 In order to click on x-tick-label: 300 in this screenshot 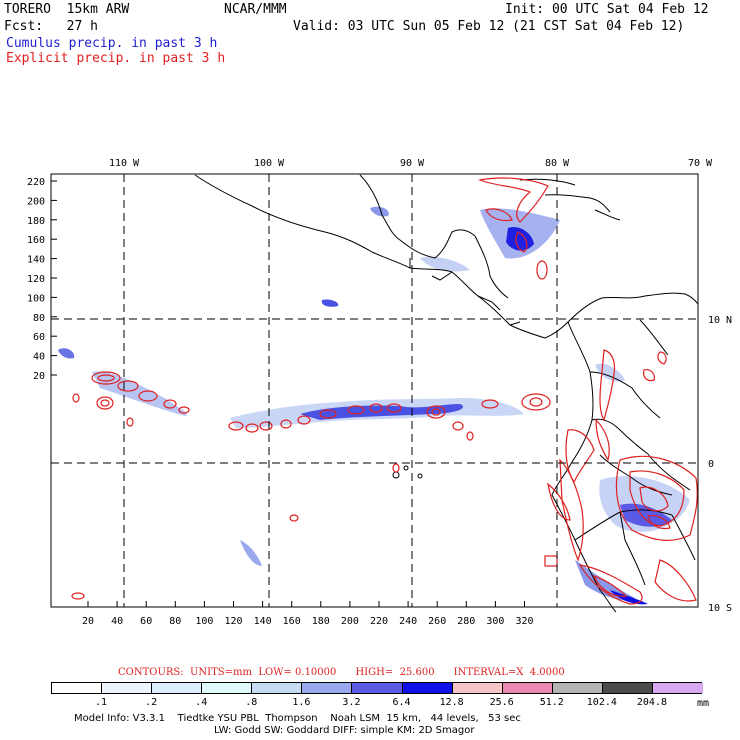, I will do `click(495, 621)`.